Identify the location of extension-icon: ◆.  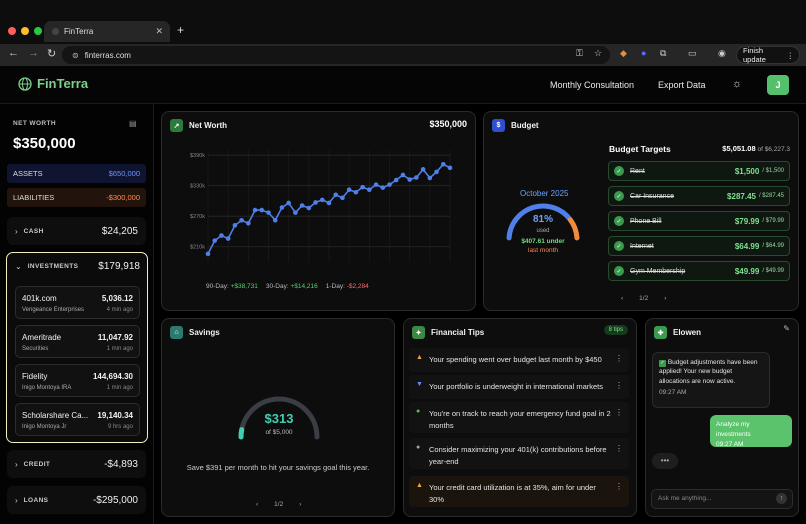
(623, 53).